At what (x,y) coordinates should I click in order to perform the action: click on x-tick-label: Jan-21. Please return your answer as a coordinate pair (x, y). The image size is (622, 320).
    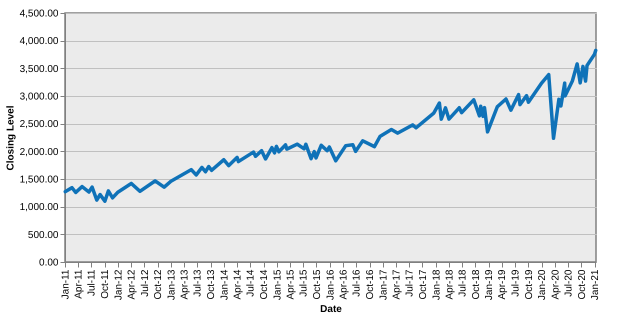
    Looking at the image, I should click on (596, 284).